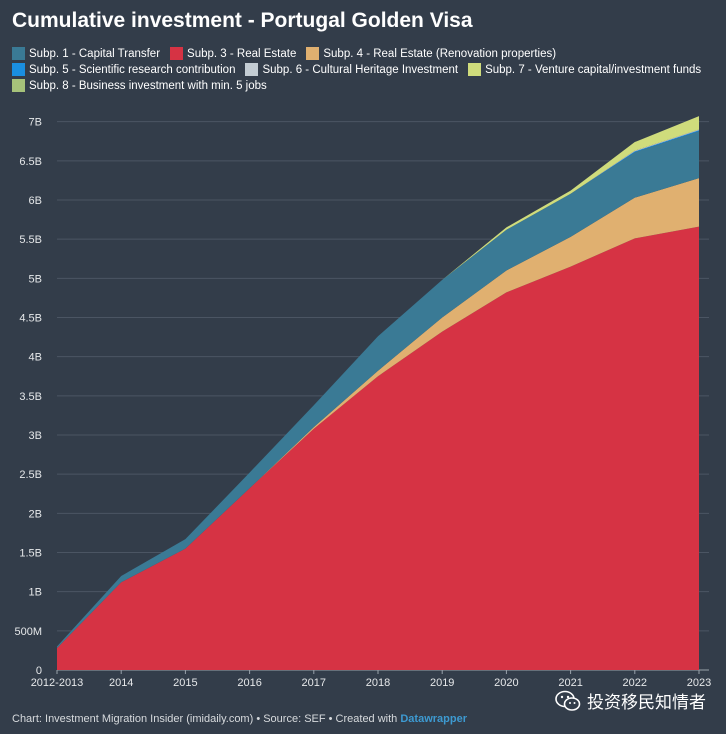 Image resolution: width=726 pixels, height=734 pixels. What do you see at coordinates (646, 702) in the screenshot?
I see `watermark-text: 投资移民知情者` at bounding box center [646, 702].